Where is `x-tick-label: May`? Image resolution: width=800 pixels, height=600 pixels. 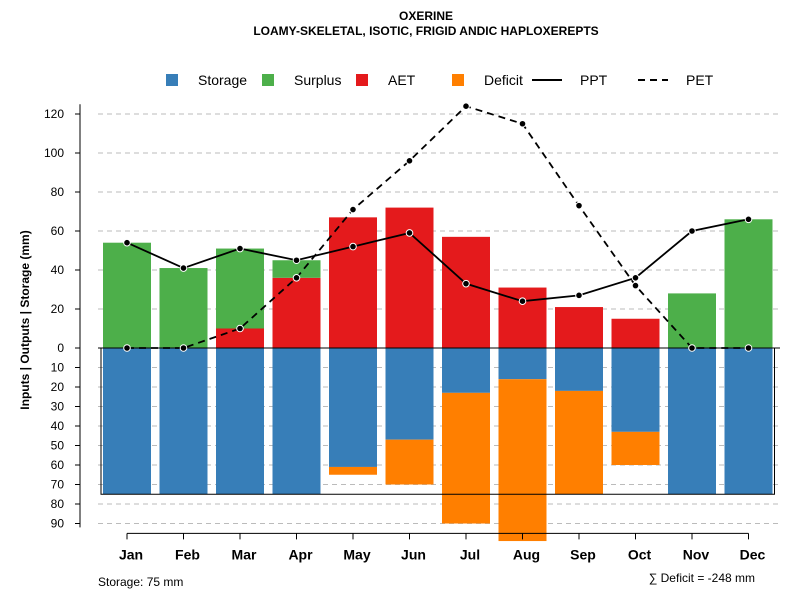 x-tick-label: May is located at coordinates (356, 554).